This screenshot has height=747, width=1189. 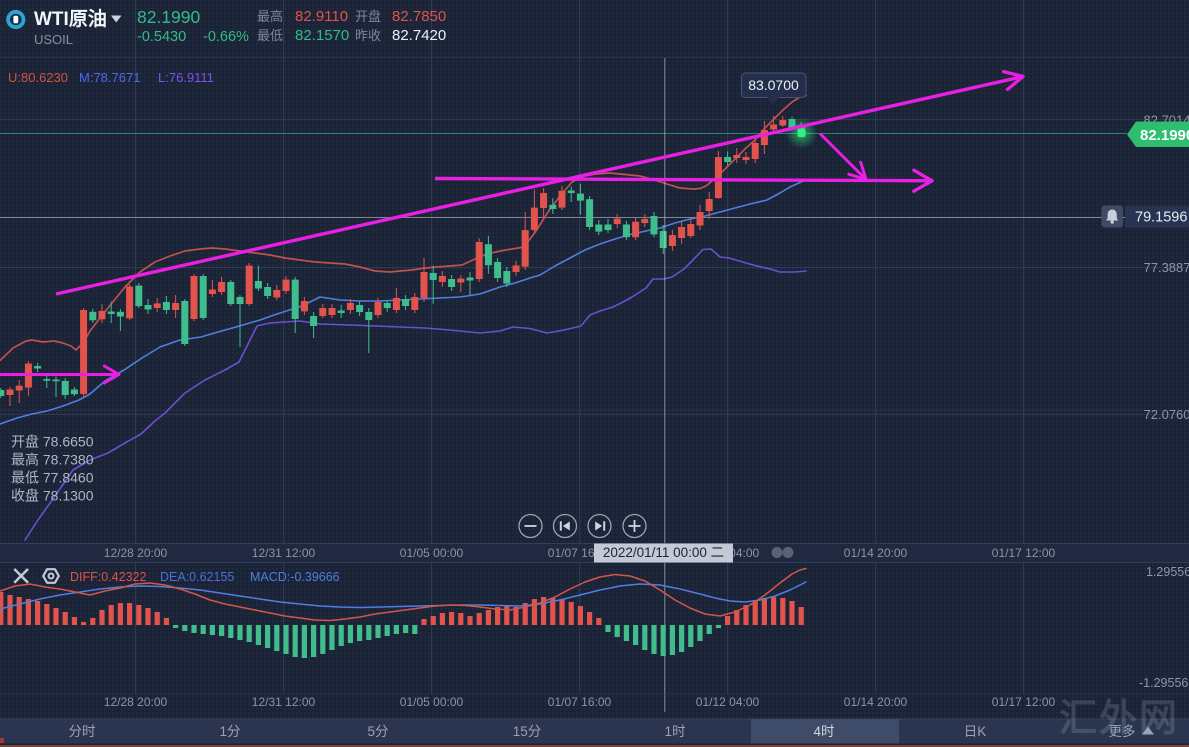 What do you see at coordinates (663, 552) in the screenshot?
I see `svg-text: 2022/01/11 00:00 二` at bounding box center [663, 552].